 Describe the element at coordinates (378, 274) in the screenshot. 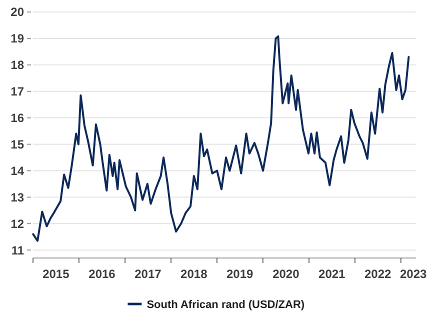

I see `x-tick-label: 2022` at that location.